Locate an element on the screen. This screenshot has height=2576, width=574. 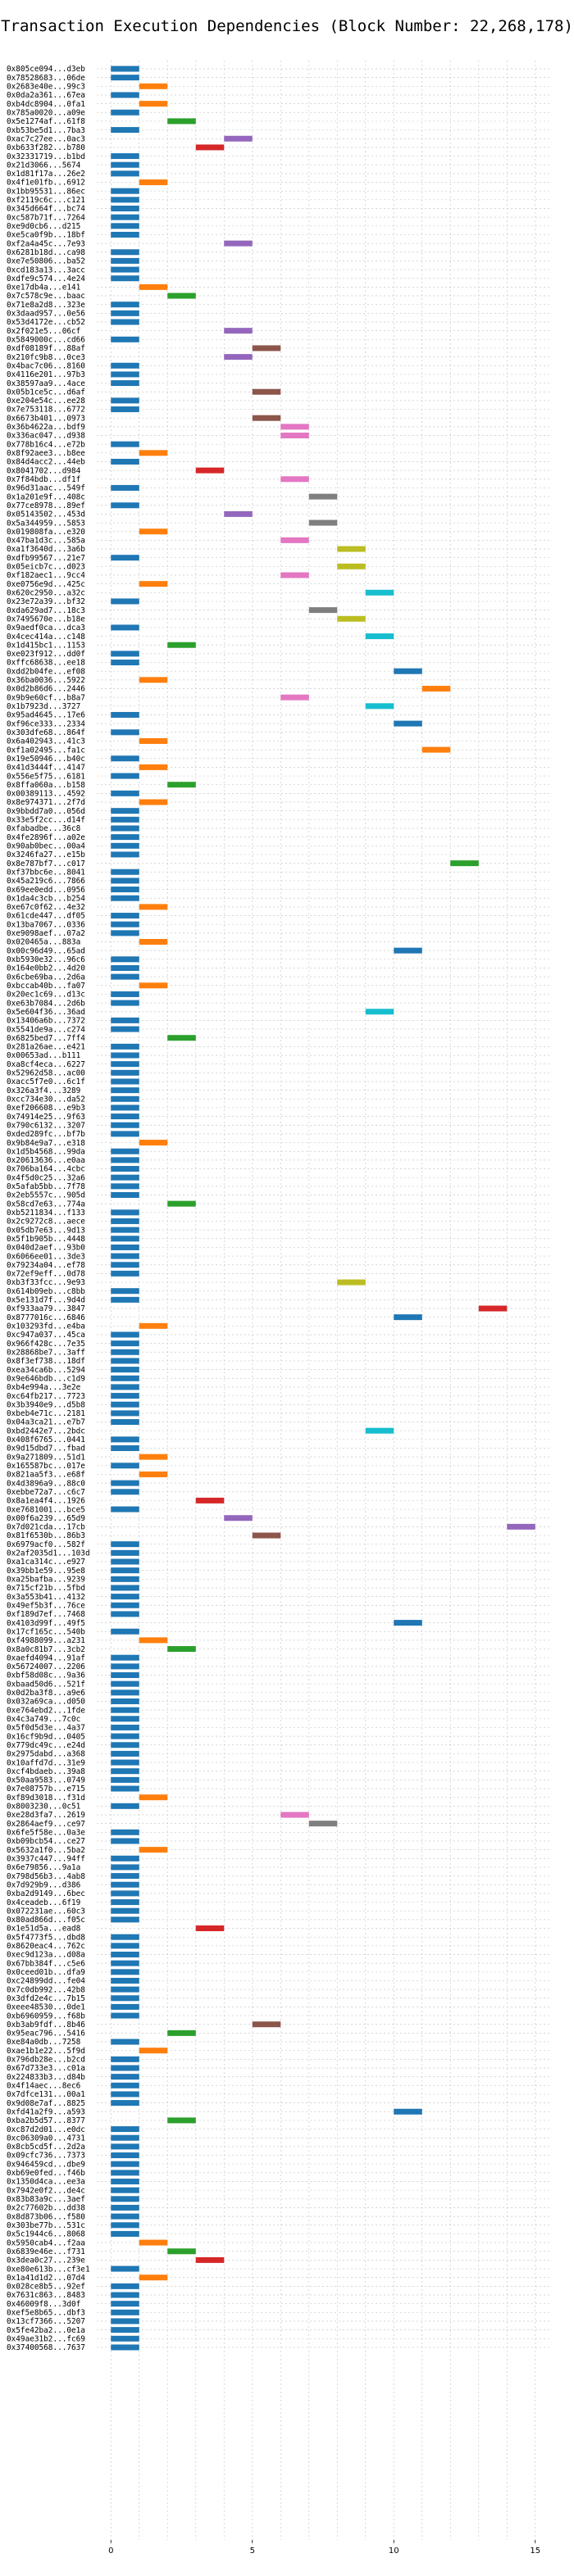
transaction-label: 0xebbe72a7...c6c7 is located at coordinates (46, 1492).